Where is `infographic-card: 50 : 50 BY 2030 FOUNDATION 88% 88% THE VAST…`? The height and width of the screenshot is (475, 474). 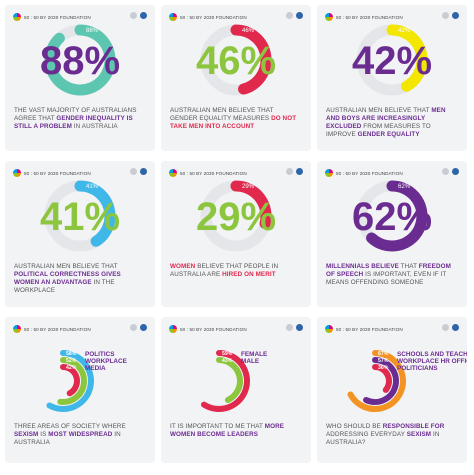
infographic-card: 50 : 50 BY 2030 FOUNDATION 88% 88% THE VAST… is located at coordinates (80, 78).